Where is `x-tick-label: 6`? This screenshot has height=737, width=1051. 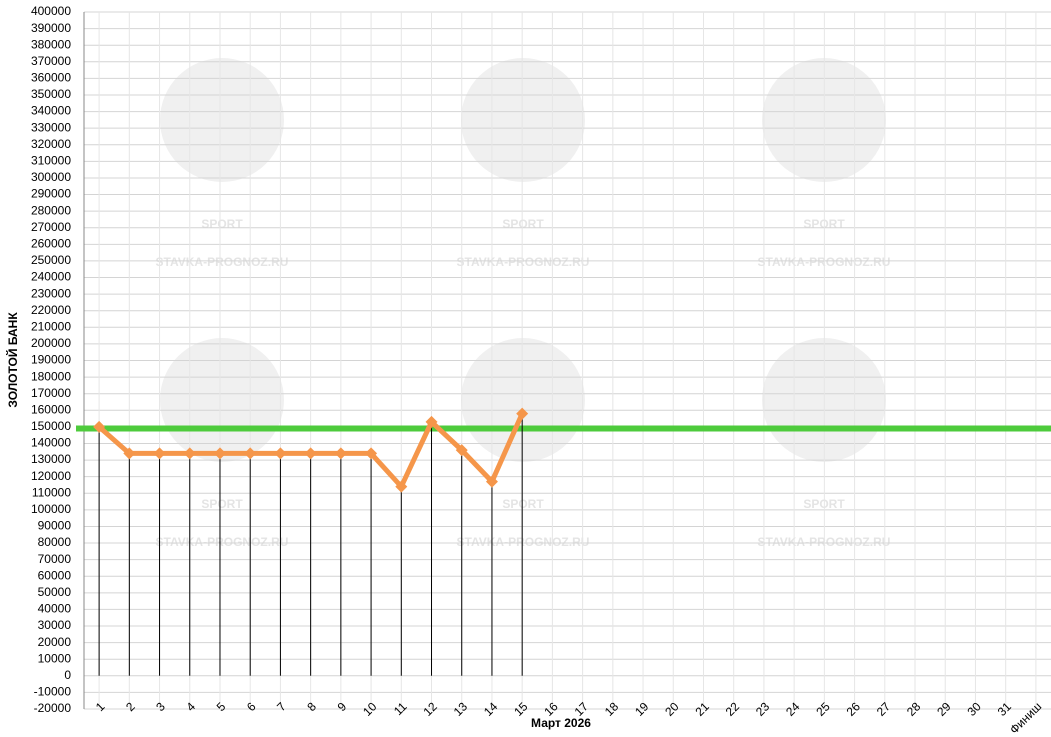
x-tick-label: 6 is located at coordinates (251, 706).